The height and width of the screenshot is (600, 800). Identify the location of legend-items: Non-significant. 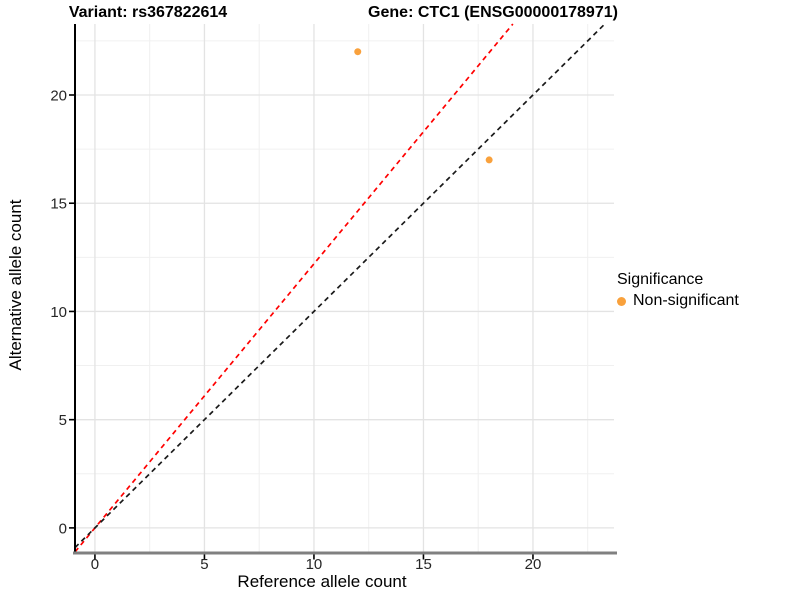
(678, 301).